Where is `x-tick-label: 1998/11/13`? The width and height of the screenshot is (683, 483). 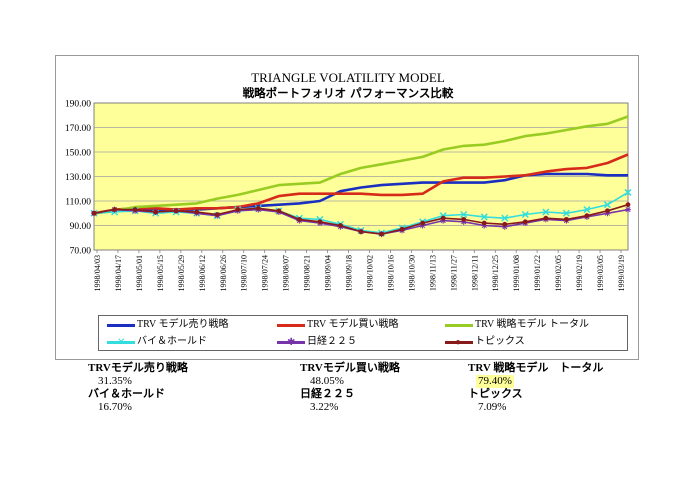 x-tick-label: 1998/11/13 is located at coordinates (432, 273).